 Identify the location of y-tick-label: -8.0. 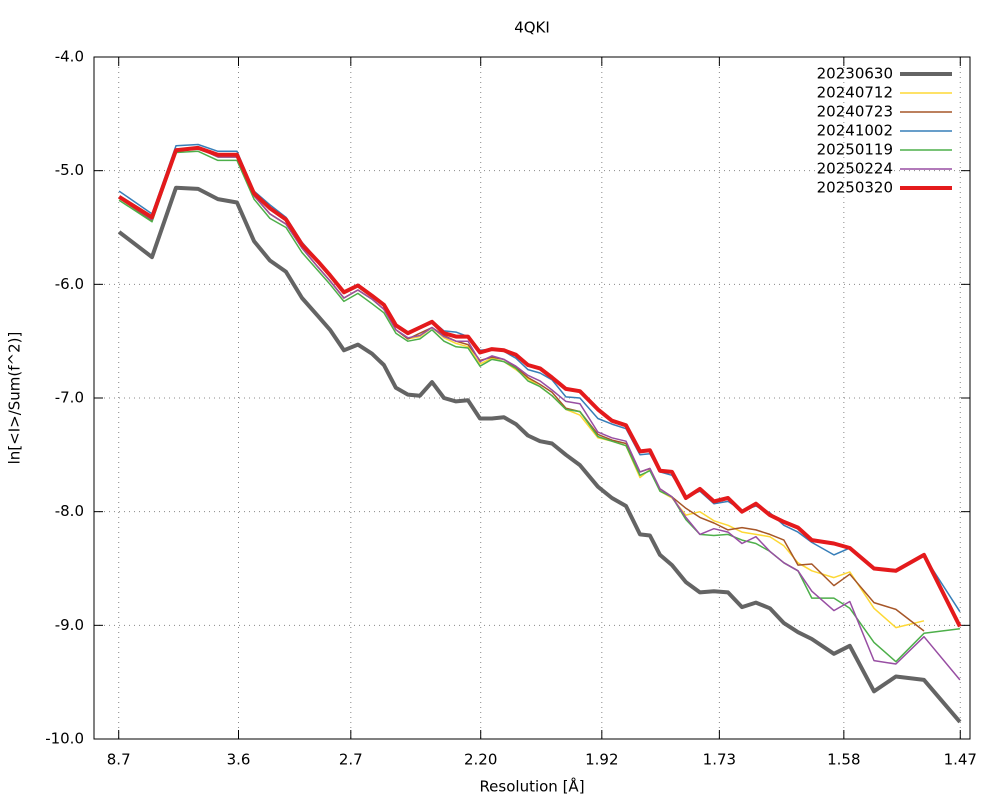
(69, 511).